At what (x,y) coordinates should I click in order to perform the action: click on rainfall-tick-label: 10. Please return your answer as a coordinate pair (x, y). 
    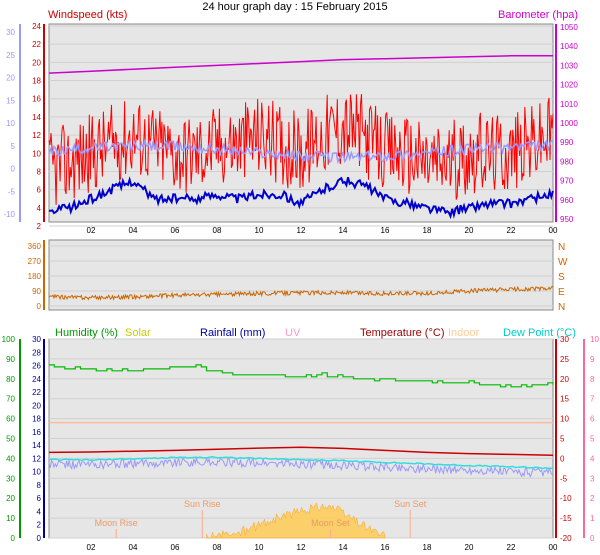
    Looking at the image, I should click on (36, 472).